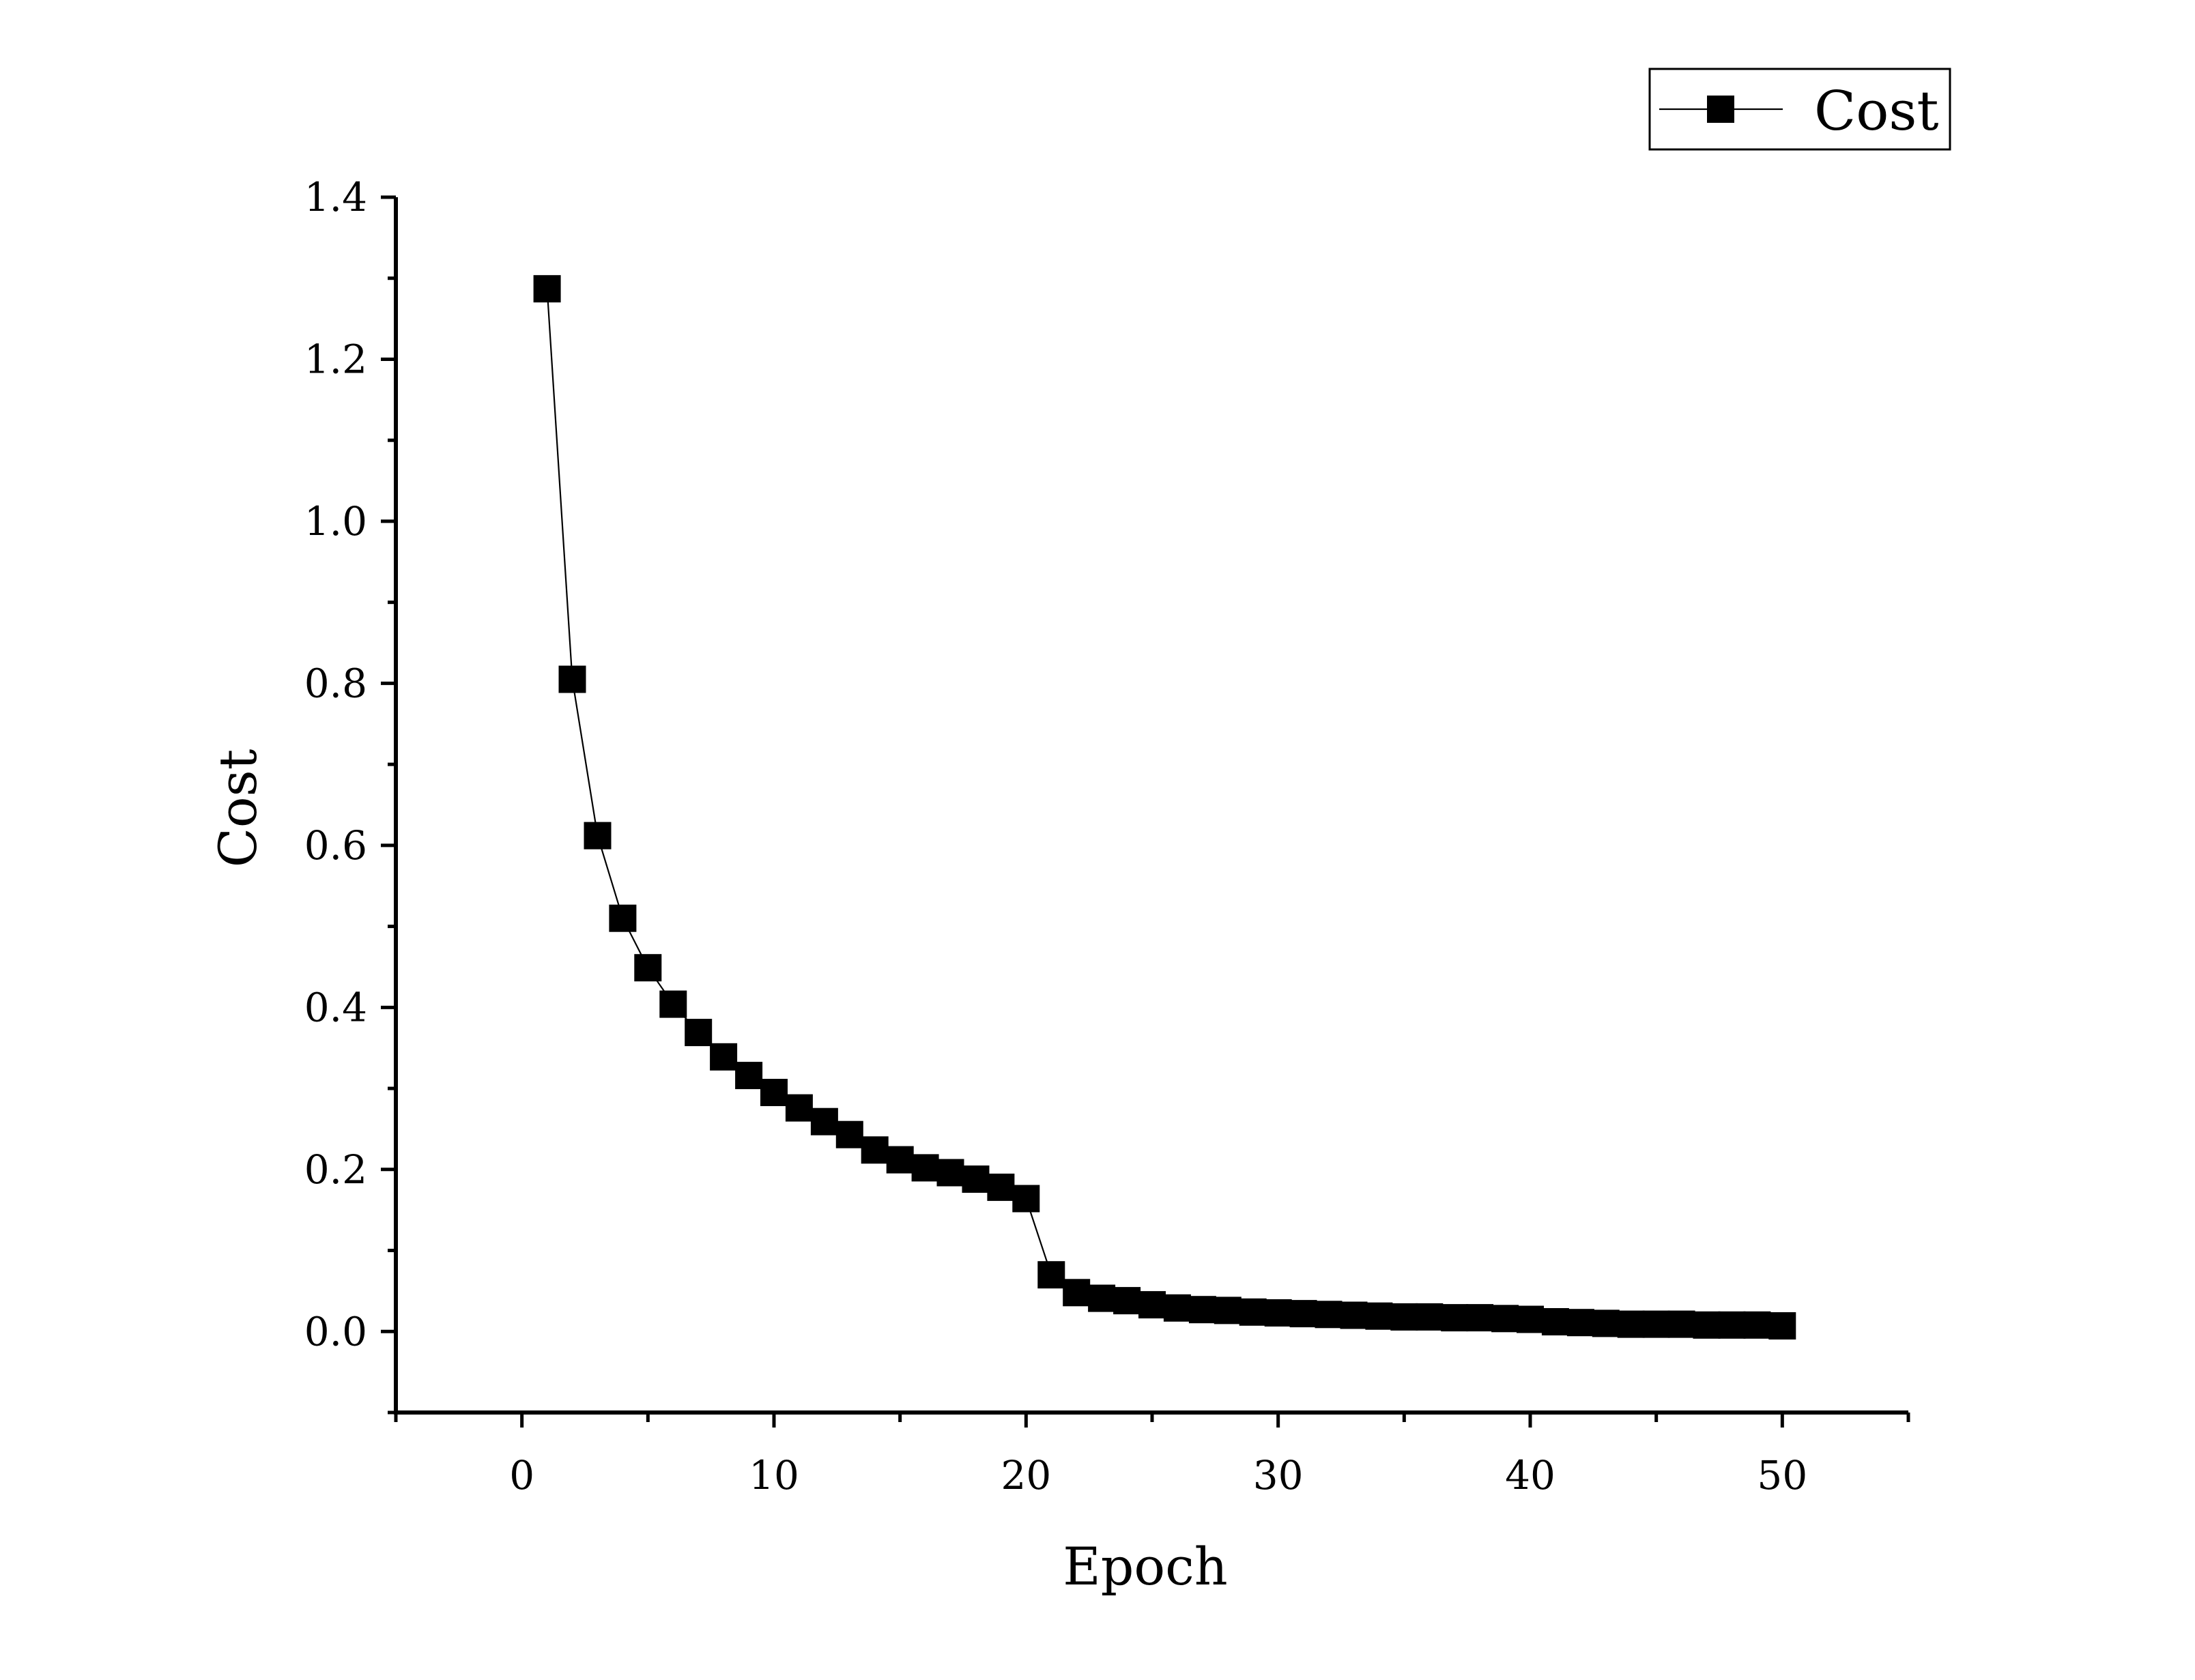 Image resolution: width=2195 pixels, height=1680 pixels. What do you see at coordinates (1026, 1475) in the screenshot?
I see `x-tick-label: 20` at bounding box center [1026, 1475].